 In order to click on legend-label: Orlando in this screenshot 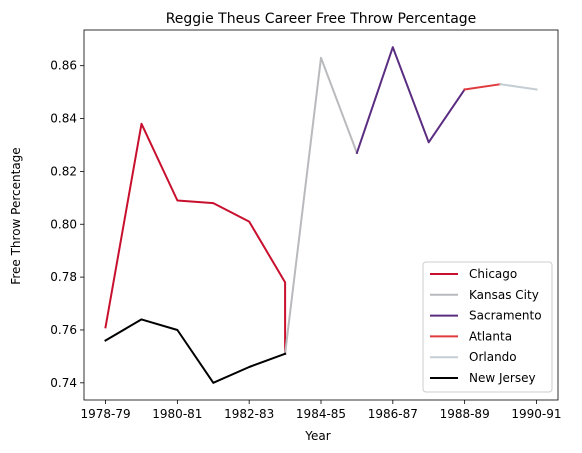, I will do `click(493, 357)`.